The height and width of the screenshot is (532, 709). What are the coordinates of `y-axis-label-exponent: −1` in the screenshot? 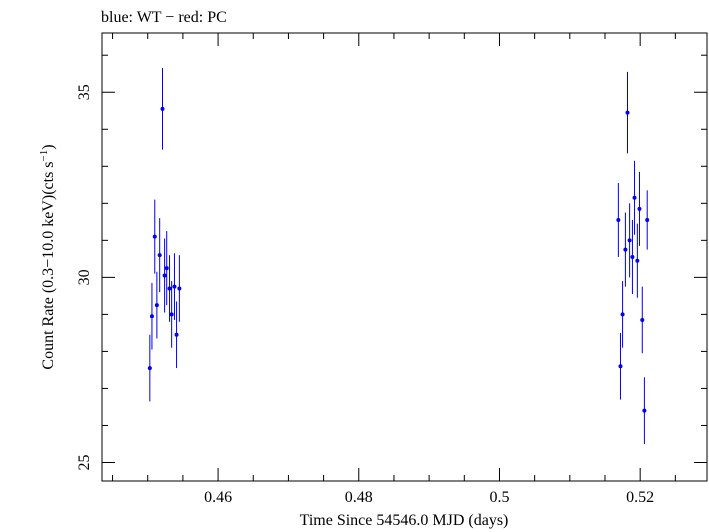 It's located at (44, 156).